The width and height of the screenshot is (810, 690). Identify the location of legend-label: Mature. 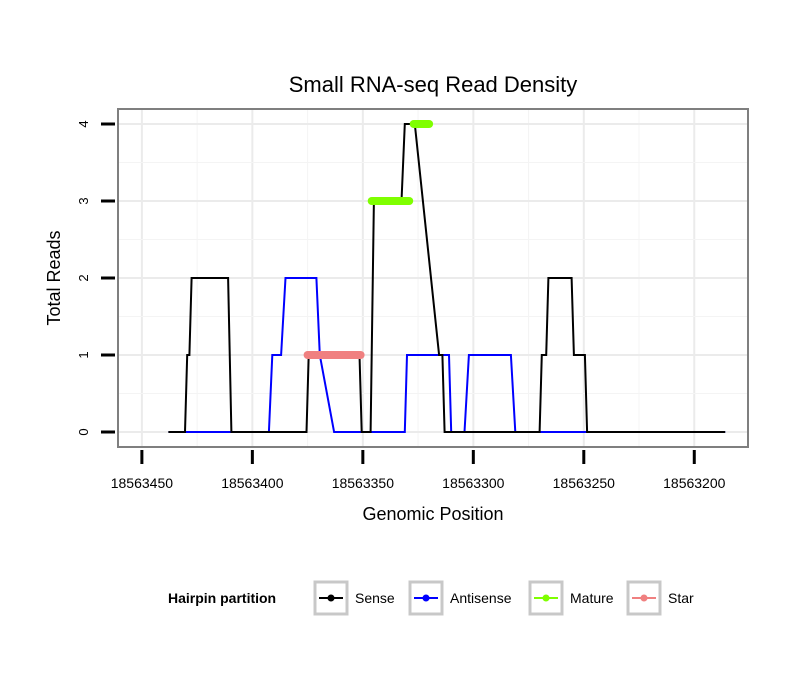
(592, 598).